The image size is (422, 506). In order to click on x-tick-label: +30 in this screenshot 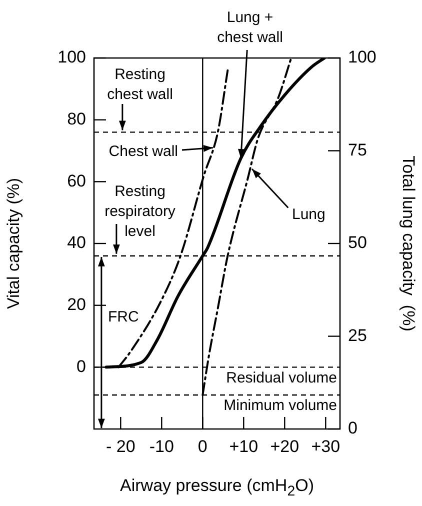, I will do `click(325, 446)`.